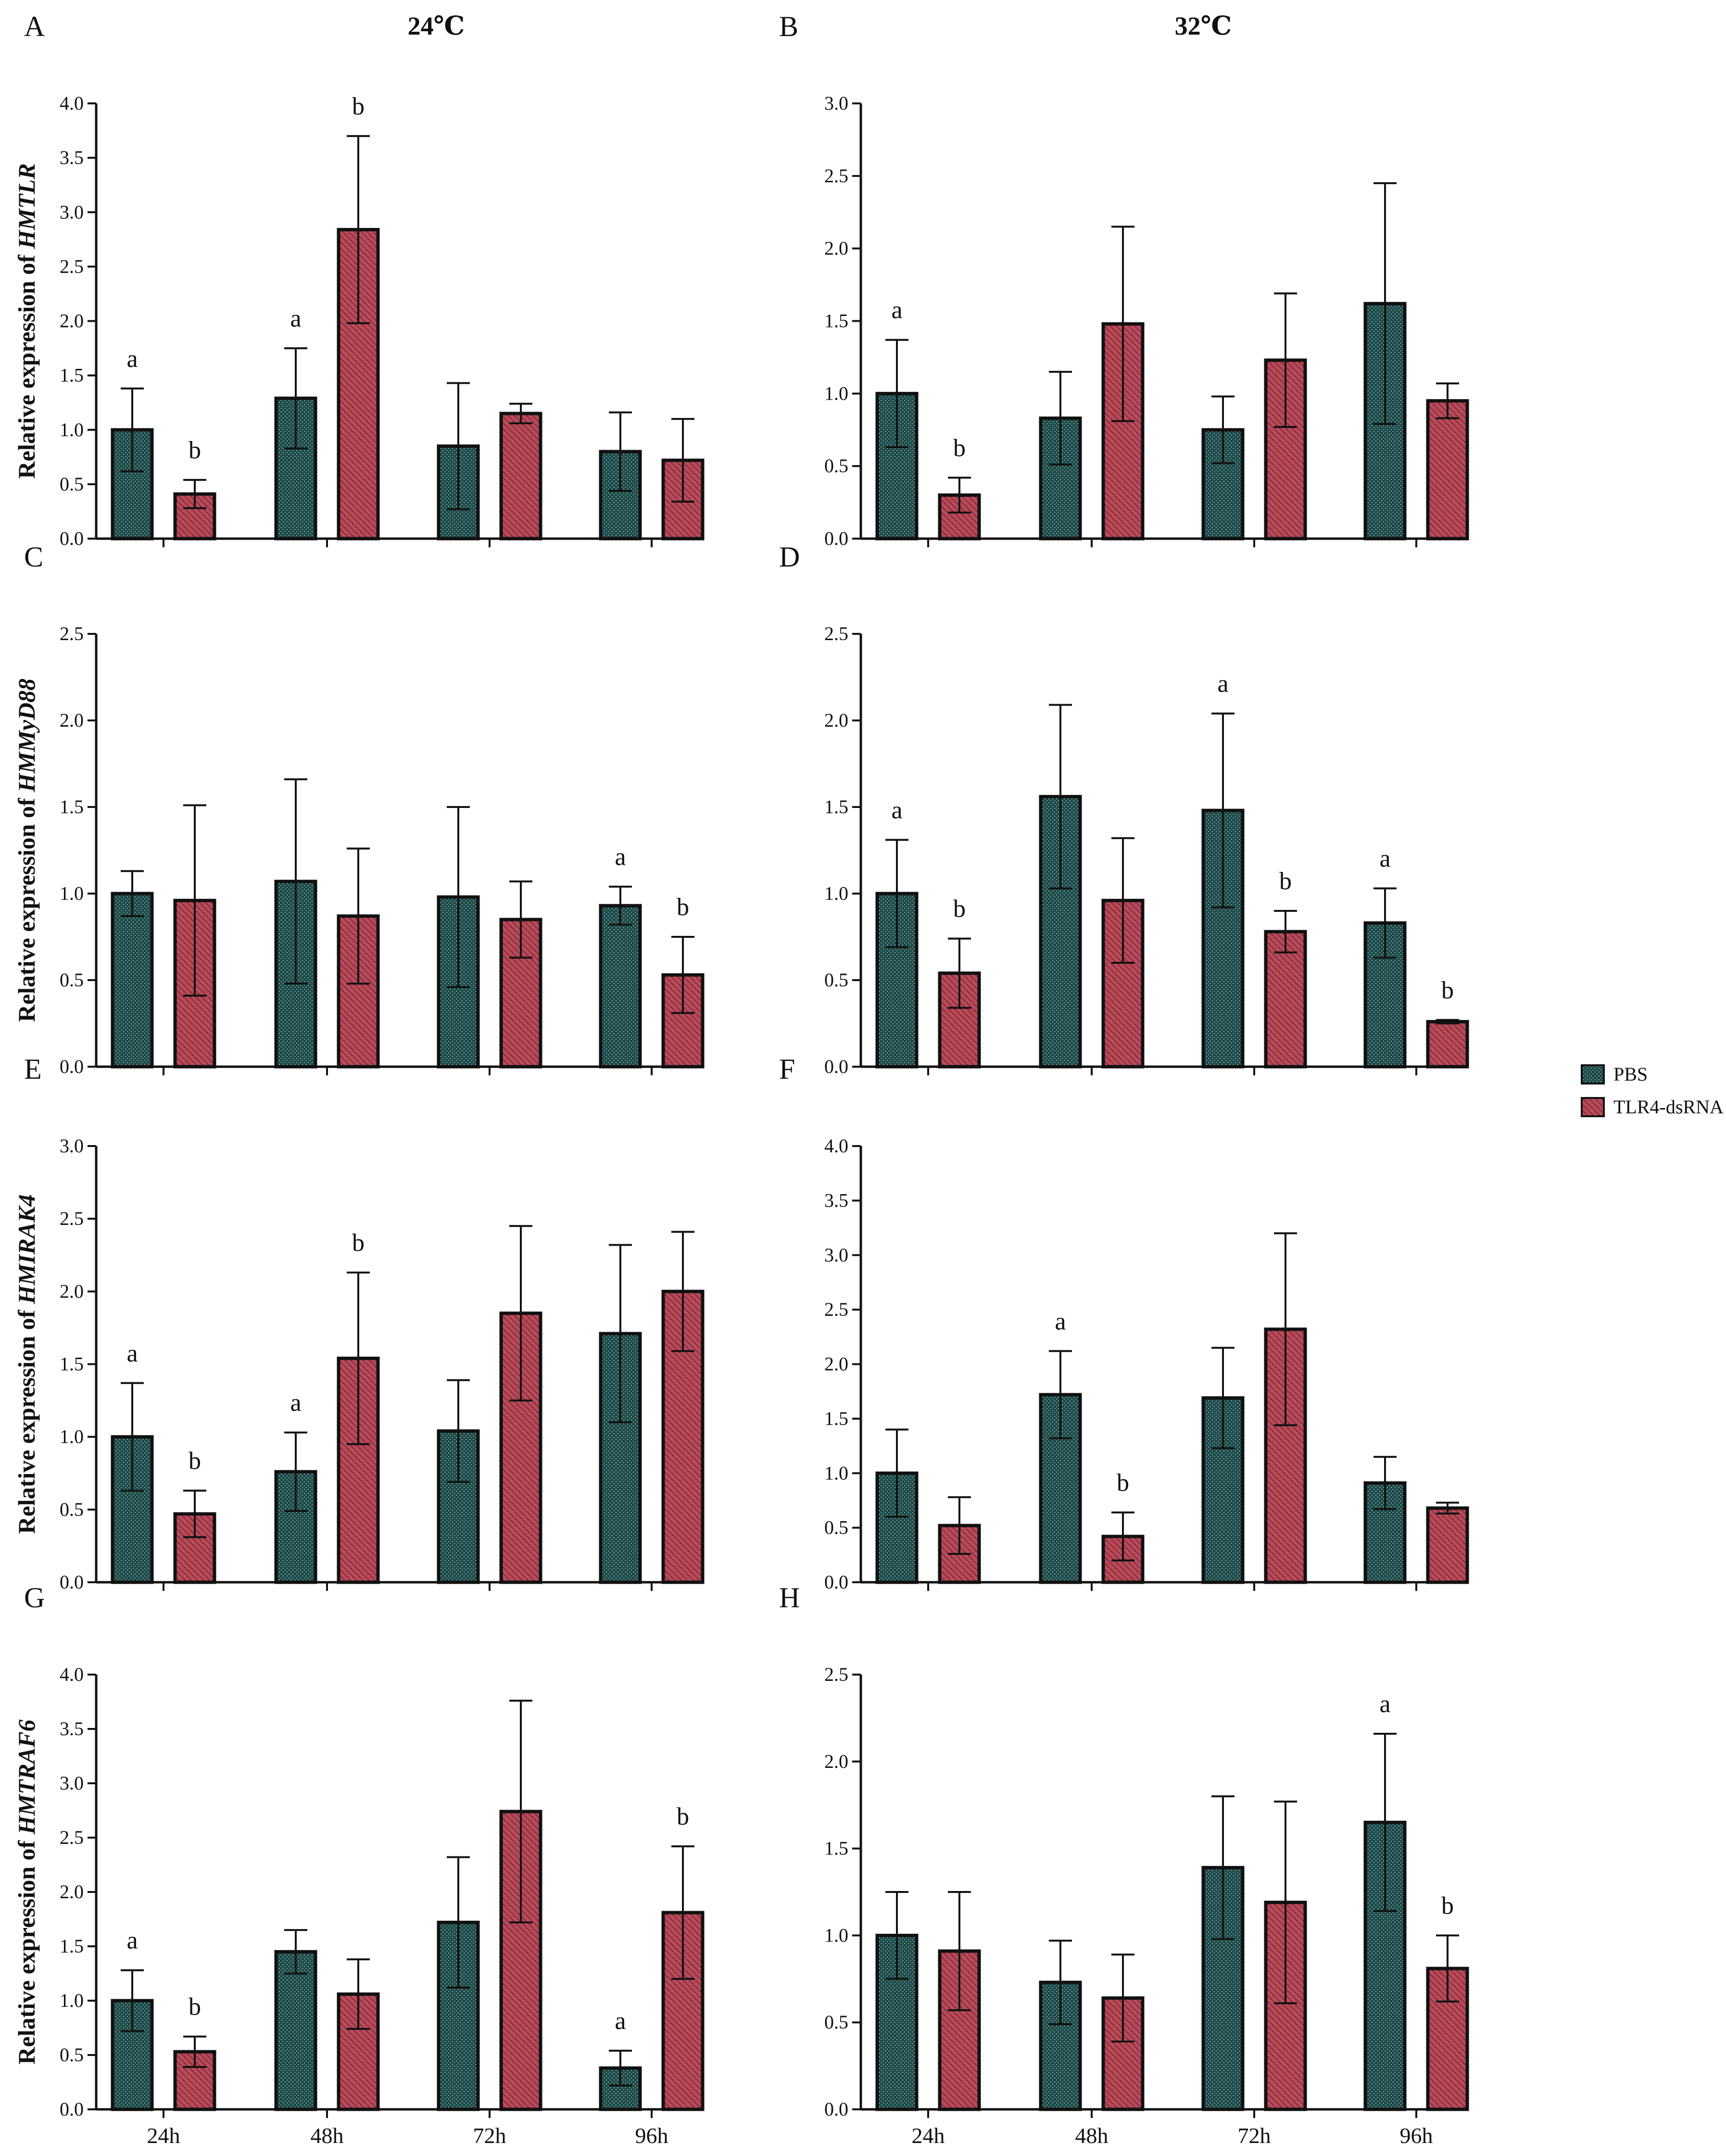 Image resolution: width=1726 pixels, height=2156 pixels. Describe the element at coordinates (652, 2136) in the screenshot. I see `x-tick-label: 96h` at that location.